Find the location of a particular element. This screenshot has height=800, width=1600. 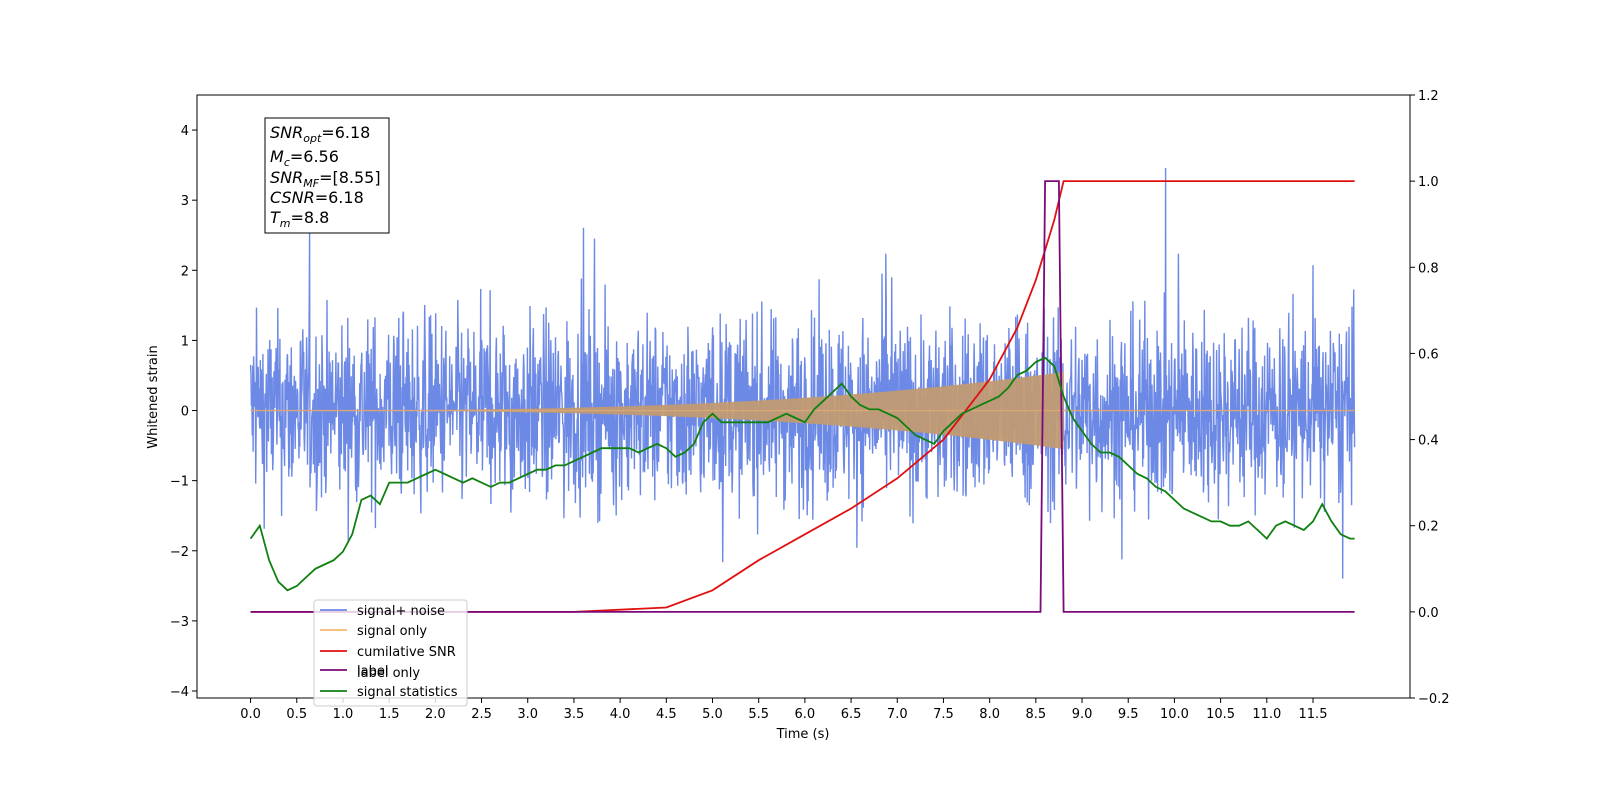

x-tick-label: 5.5 is located at coordinates (758, 714).